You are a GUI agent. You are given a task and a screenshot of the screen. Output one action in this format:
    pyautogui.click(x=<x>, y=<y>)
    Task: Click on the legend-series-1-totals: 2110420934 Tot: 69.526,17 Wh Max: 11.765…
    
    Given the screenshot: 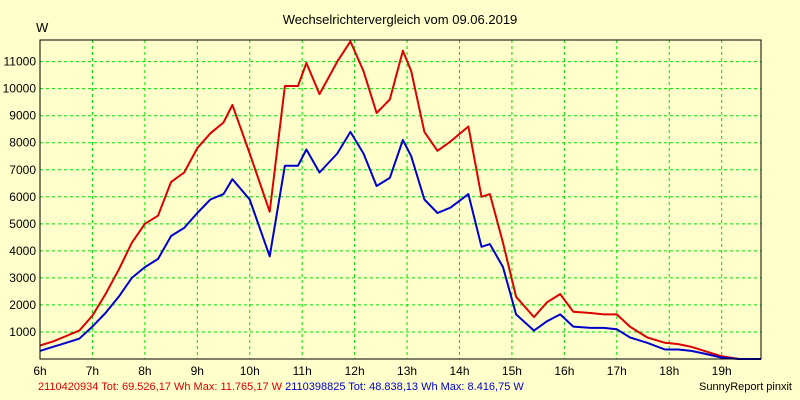 What is the action you would take?
    pyautogui.click(x=160, y=387)
    